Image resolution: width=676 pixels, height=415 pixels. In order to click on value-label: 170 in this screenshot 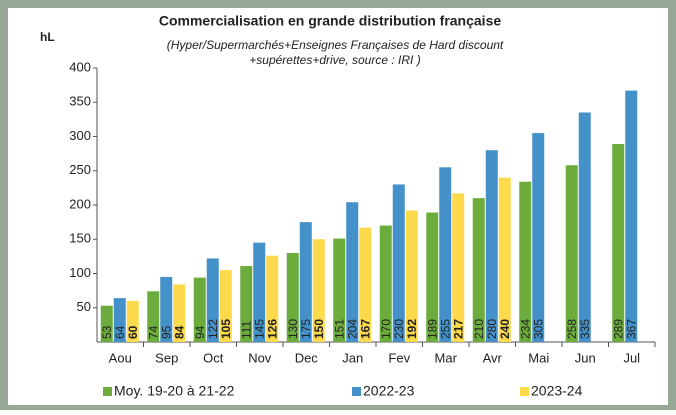, I will do `click(386, 329)`.